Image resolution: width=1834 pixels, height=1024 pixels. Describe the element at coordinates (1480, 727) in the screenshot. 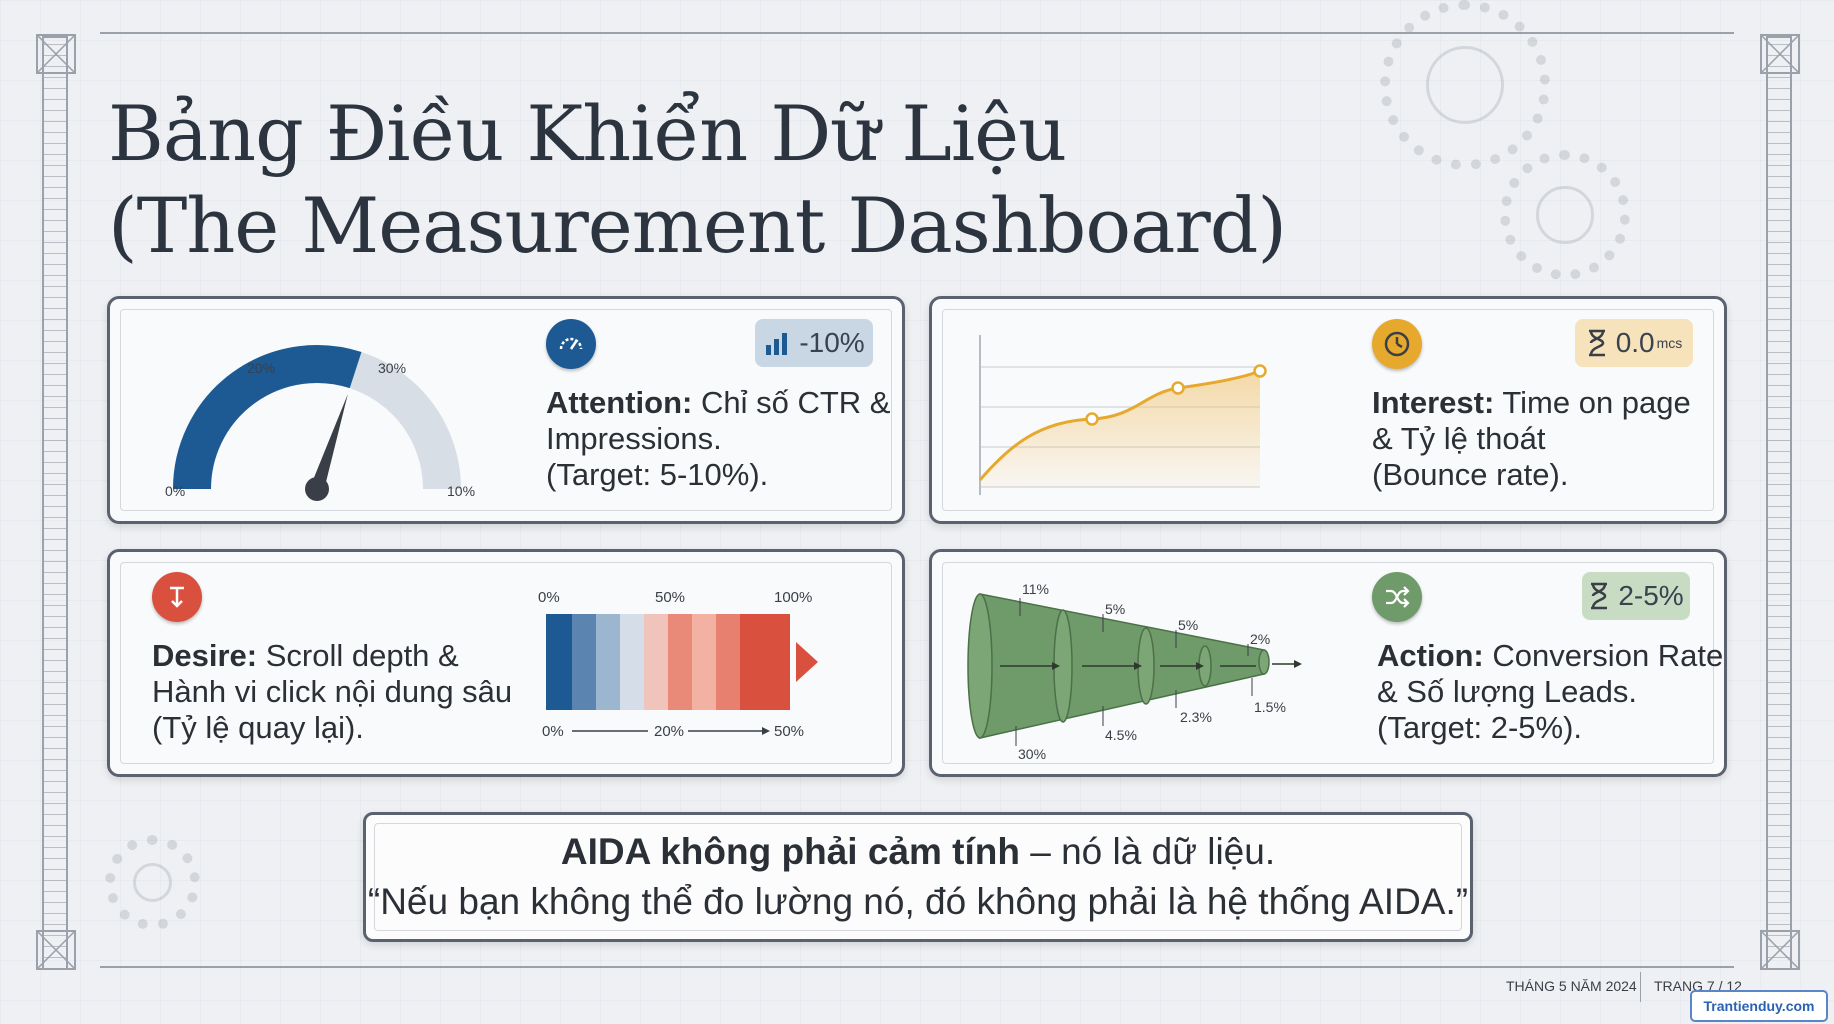

I see `action-line-3: (Target: 2-5%).` at that location.